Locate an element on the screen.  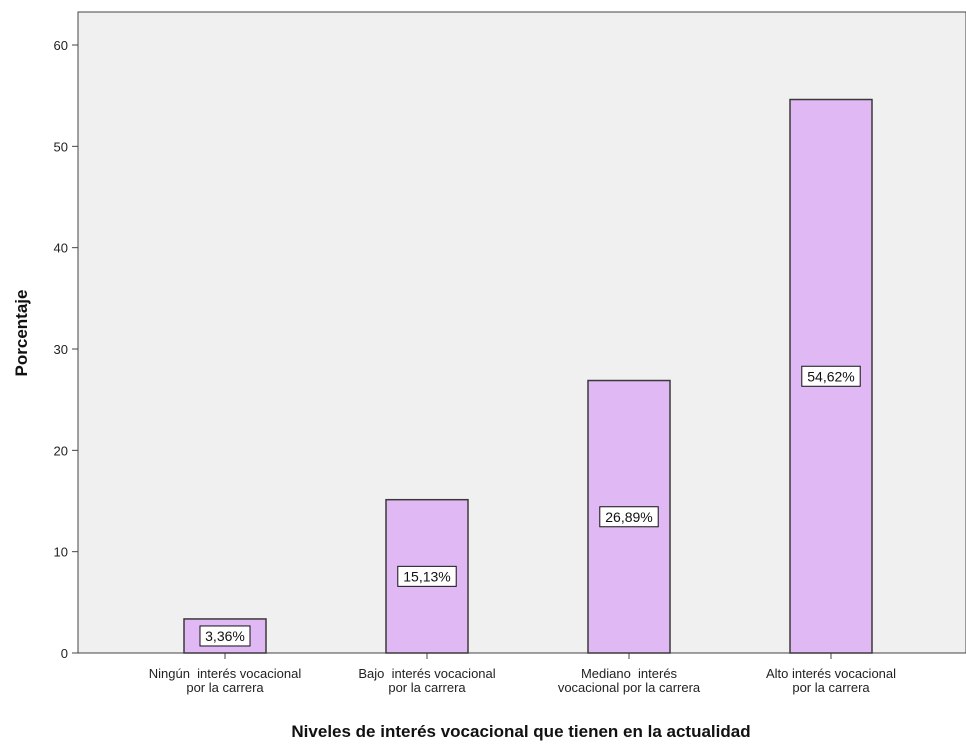
x-tick-label: Mediano interés is located at coordinates (629, 673).